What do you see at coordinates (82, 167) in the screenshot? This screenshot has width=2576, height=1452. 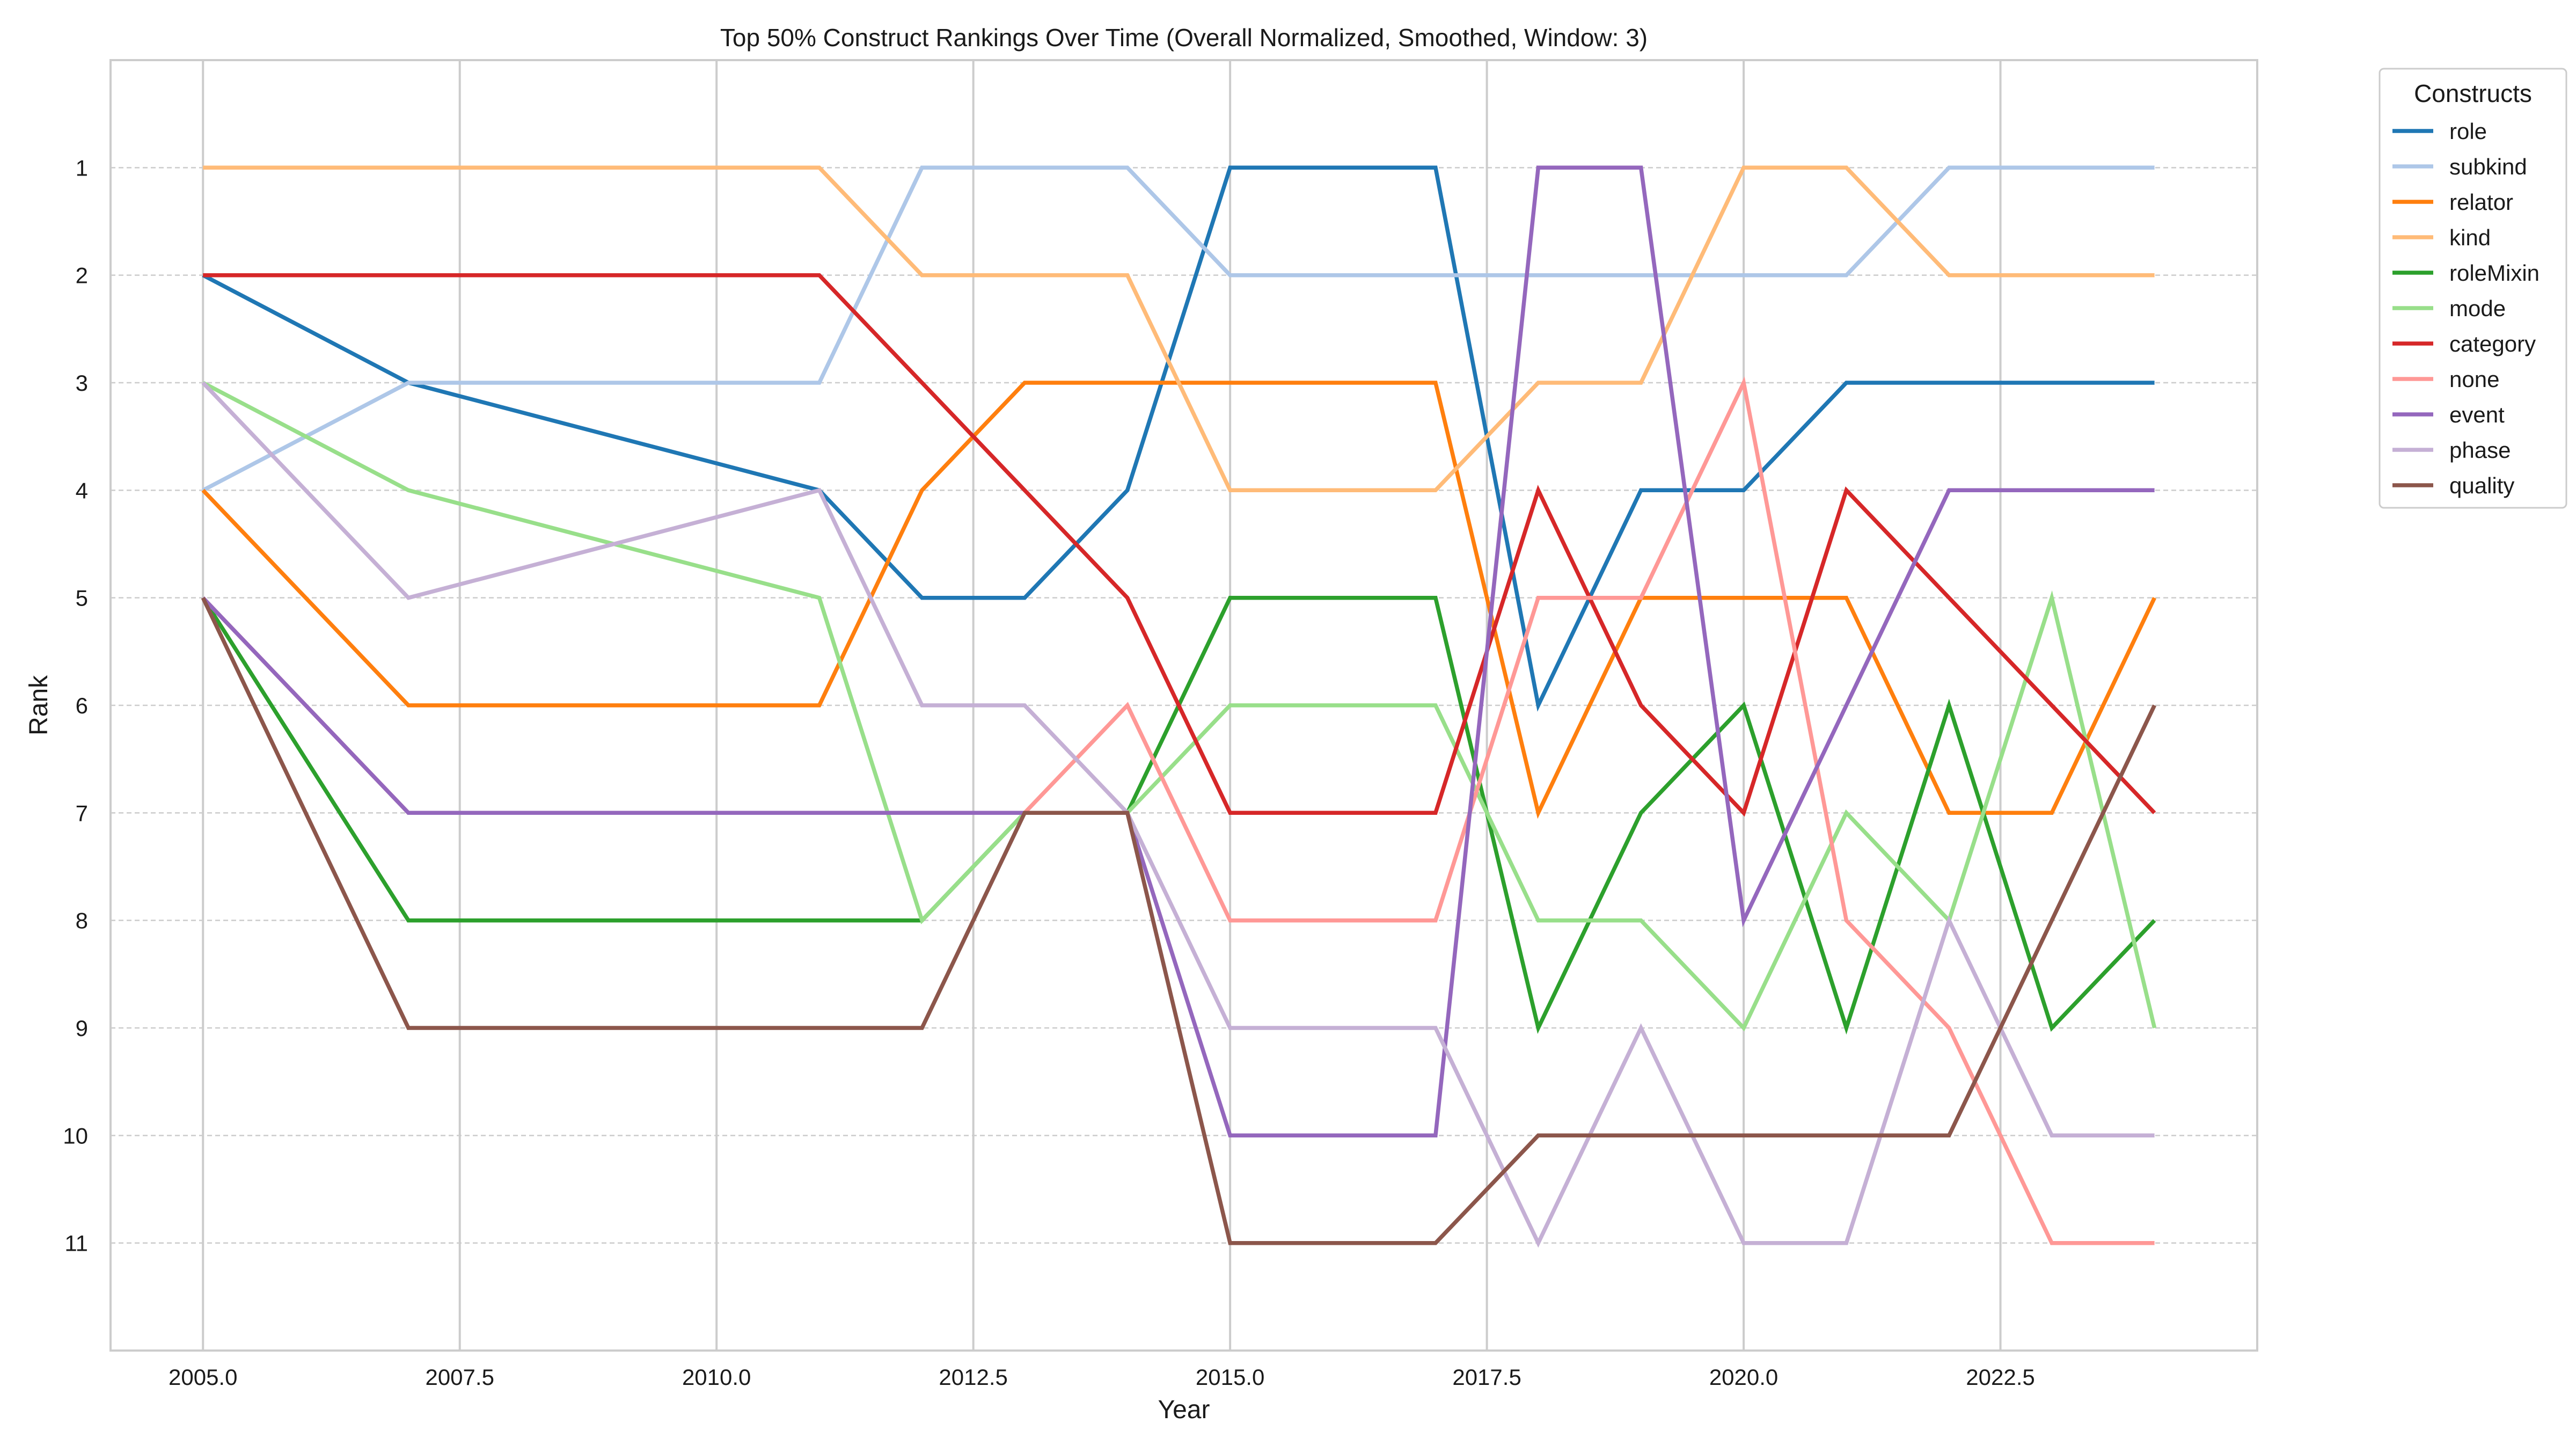 I see `y-tick-label: 1` at bounding box center [82, 167].